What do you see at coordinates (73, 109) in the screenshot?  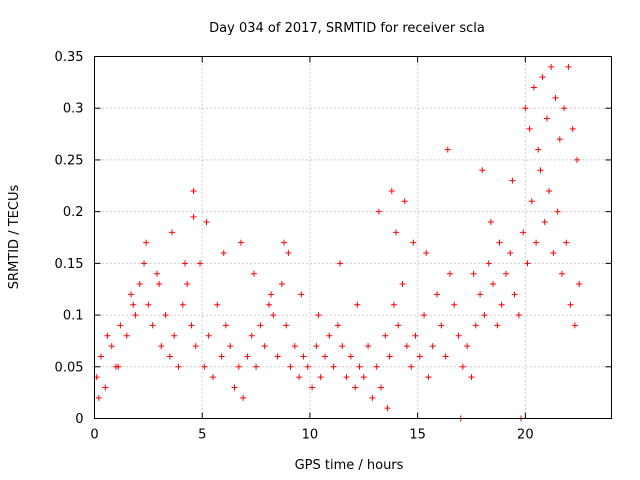 I see `y-tick-label: 0.3` at bounding box center [73, 109].